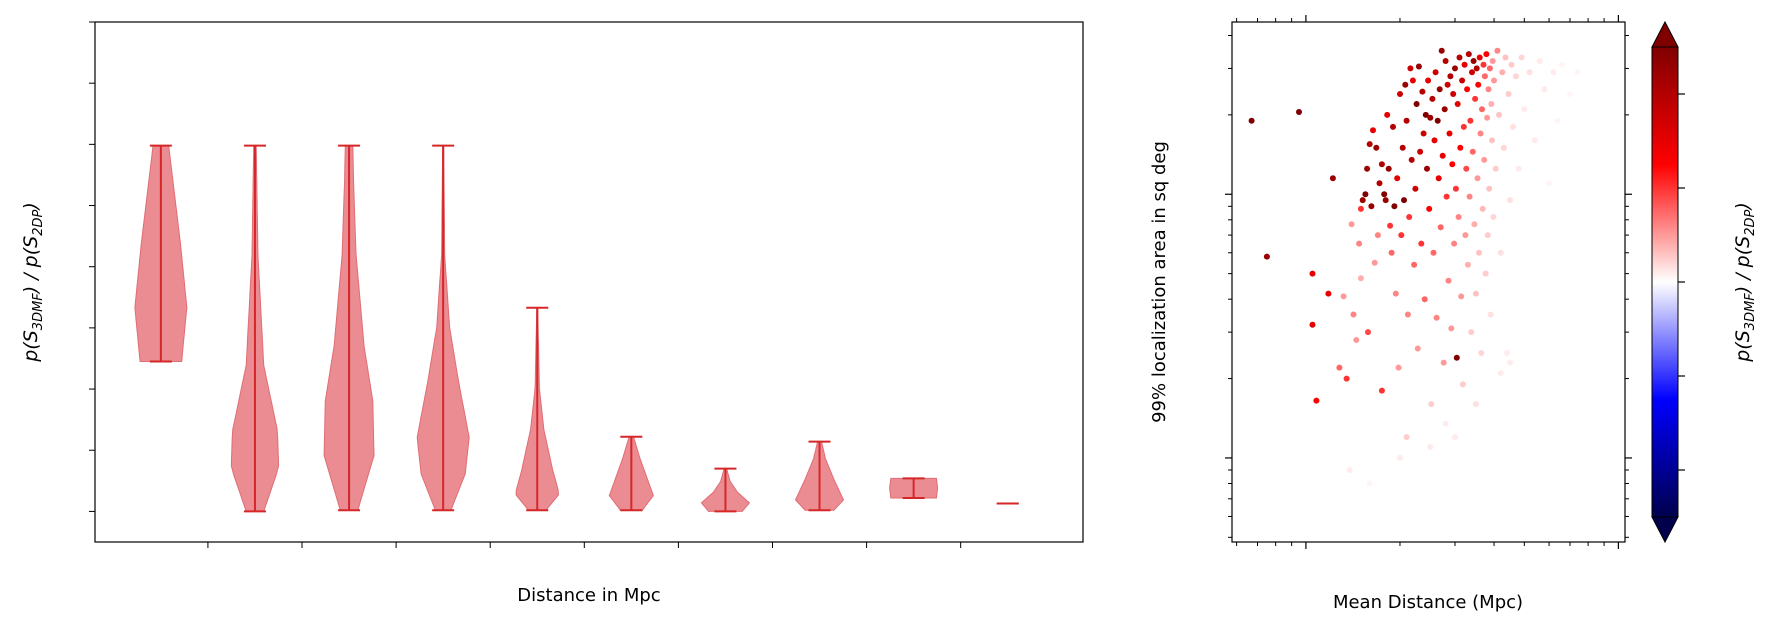 The height and width of the screenshot is (625, 1769). I want to click on scatter-y-axis-label: 99% localization area in sq deg, so click(1159, 282).